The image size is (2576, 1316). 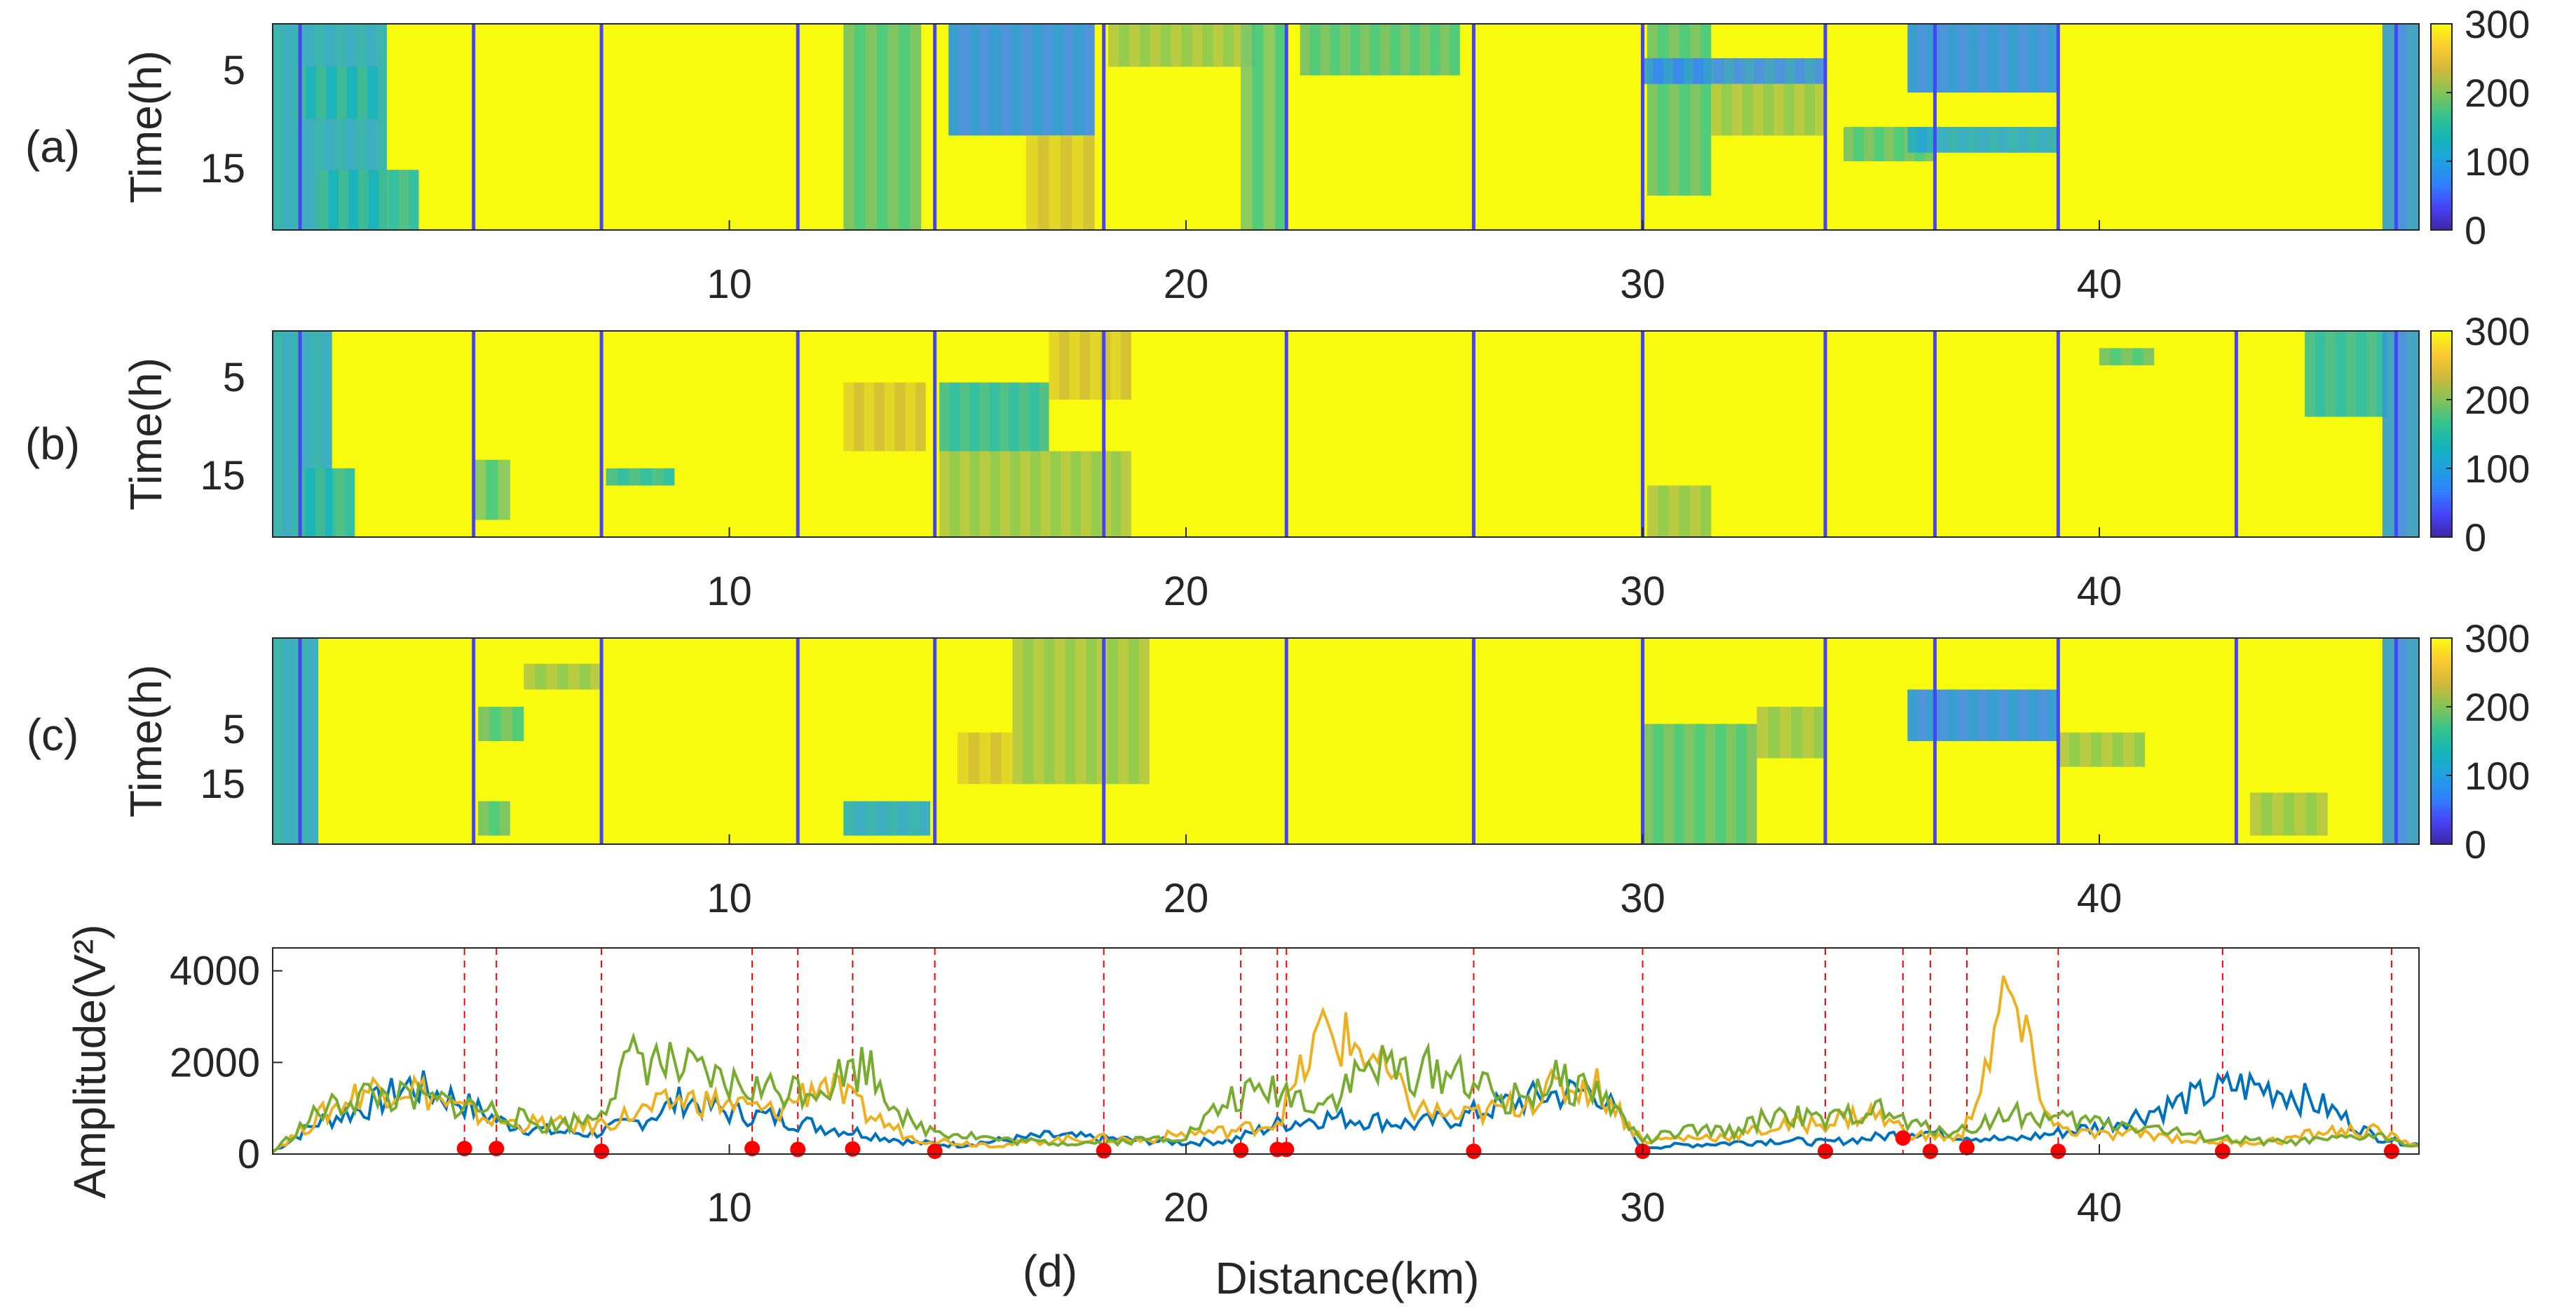 What do you see at coordinates (52, 147) in the screenshot?
I see `panel-label-a: (a)` at bounding box center [52, 147].